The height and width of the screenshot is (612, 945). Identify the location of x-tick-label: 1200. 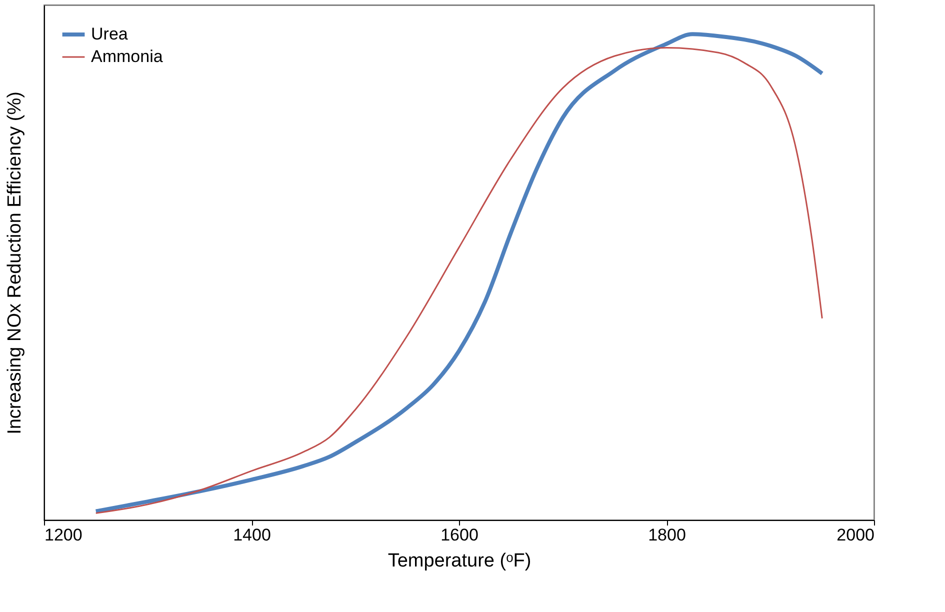
(63, 535).